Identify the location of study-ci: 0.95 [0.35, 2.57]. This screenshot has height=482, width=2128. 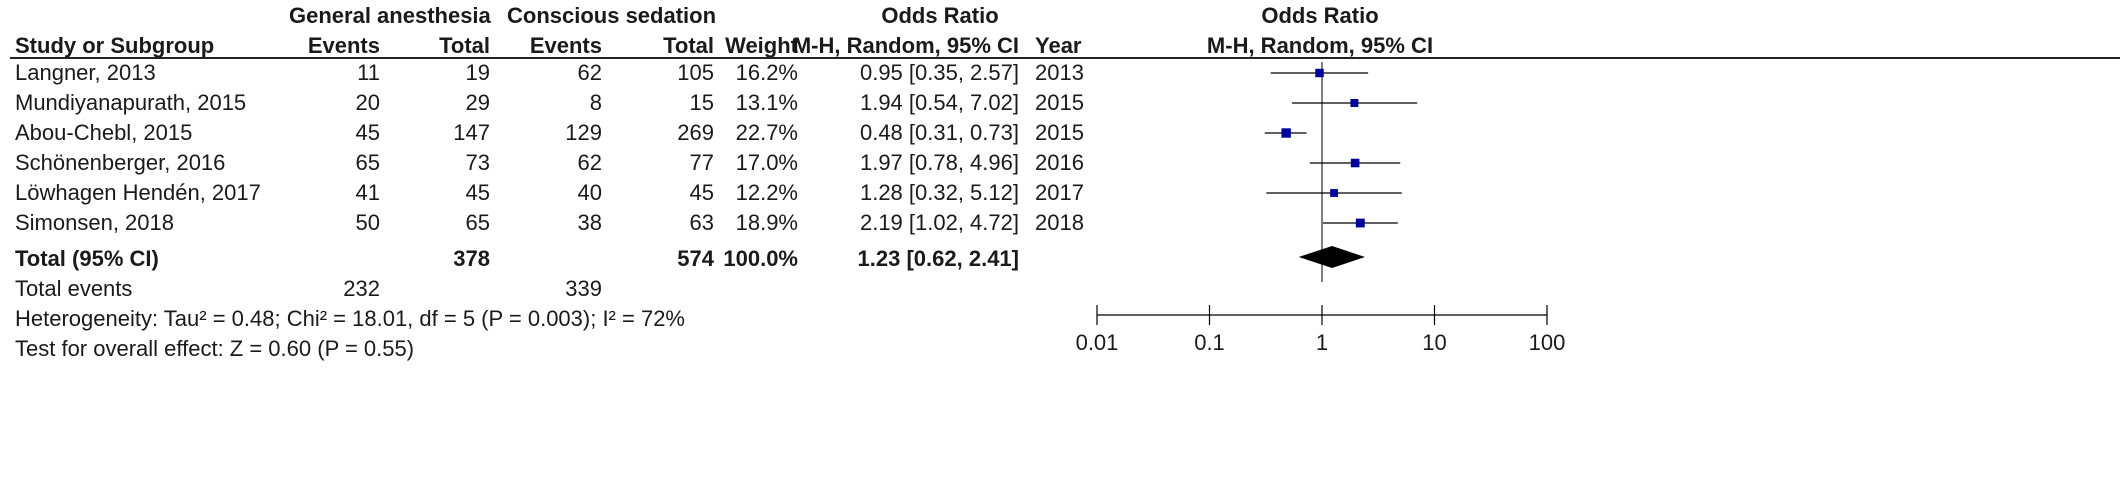
(939, 72).